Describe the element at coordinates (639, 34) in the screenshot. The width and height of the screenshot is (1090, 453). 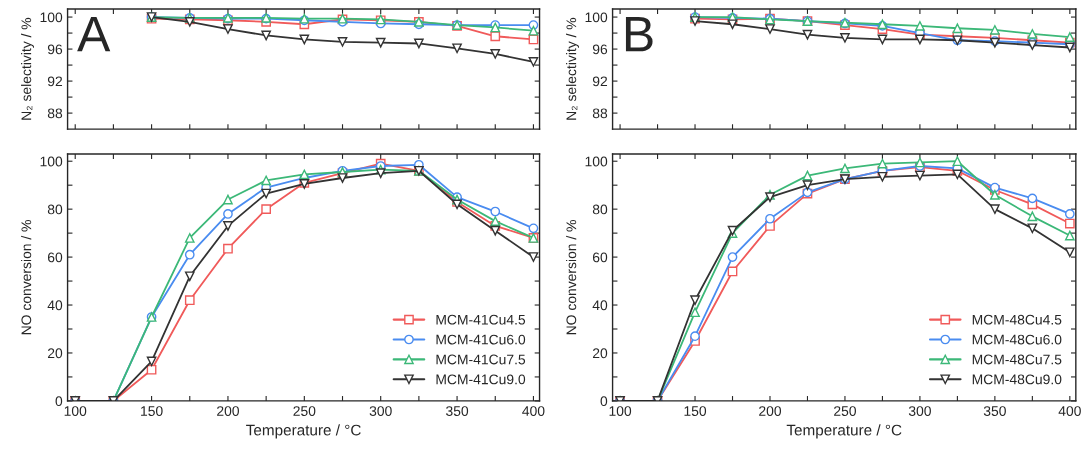
I see `annotation: B` at that location.